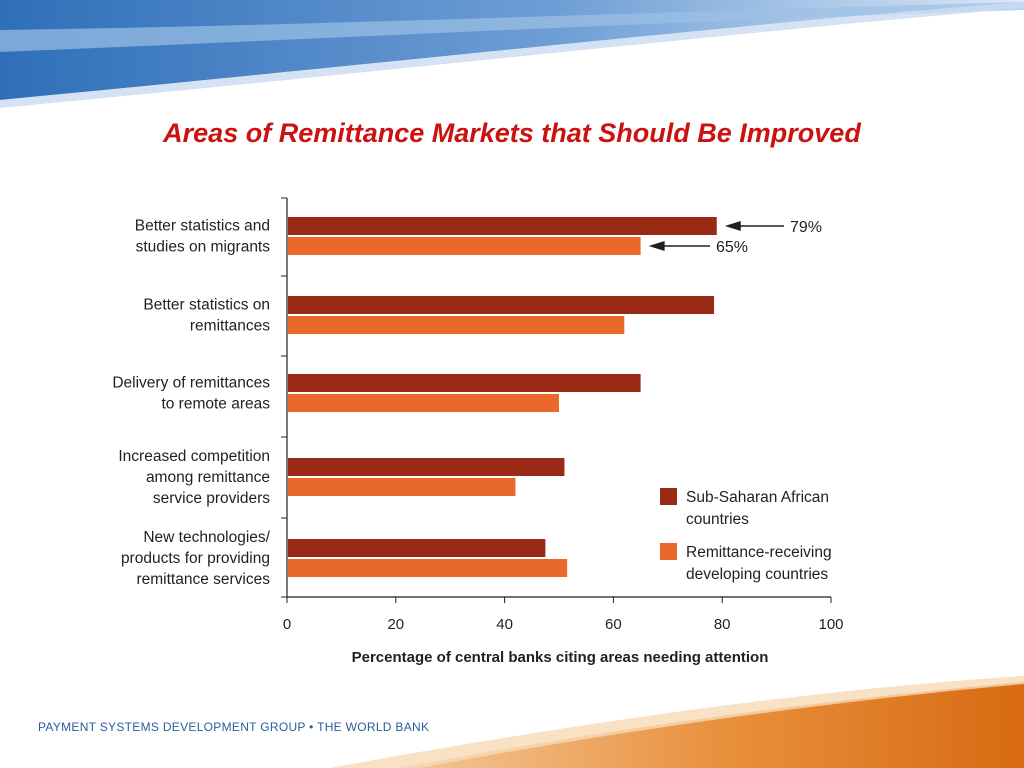  Describe the element at coordinates (757, 497) in the screenshot. I see `legend-label: Sub-Saharan African` at that location.